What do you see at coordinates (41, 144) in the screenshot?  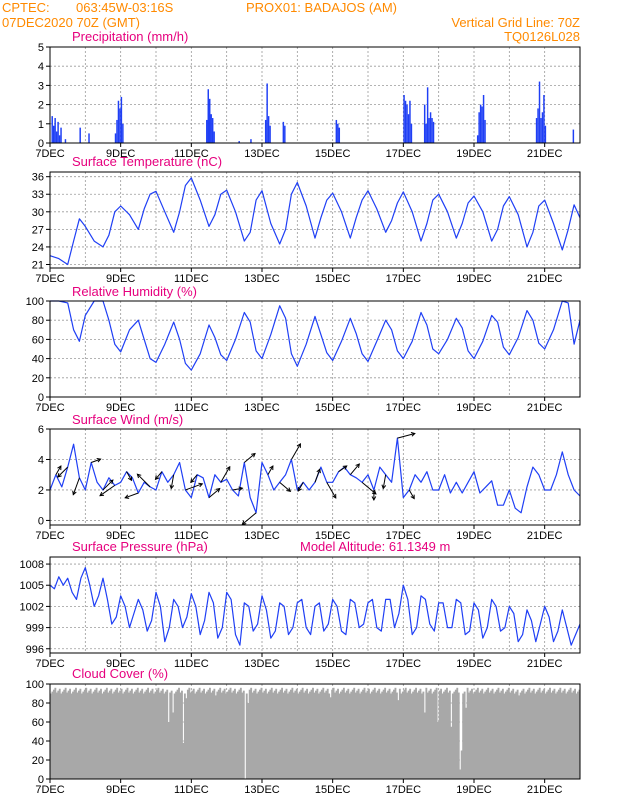 I see `ytick-label: 0` at bounding box center [41, 144].